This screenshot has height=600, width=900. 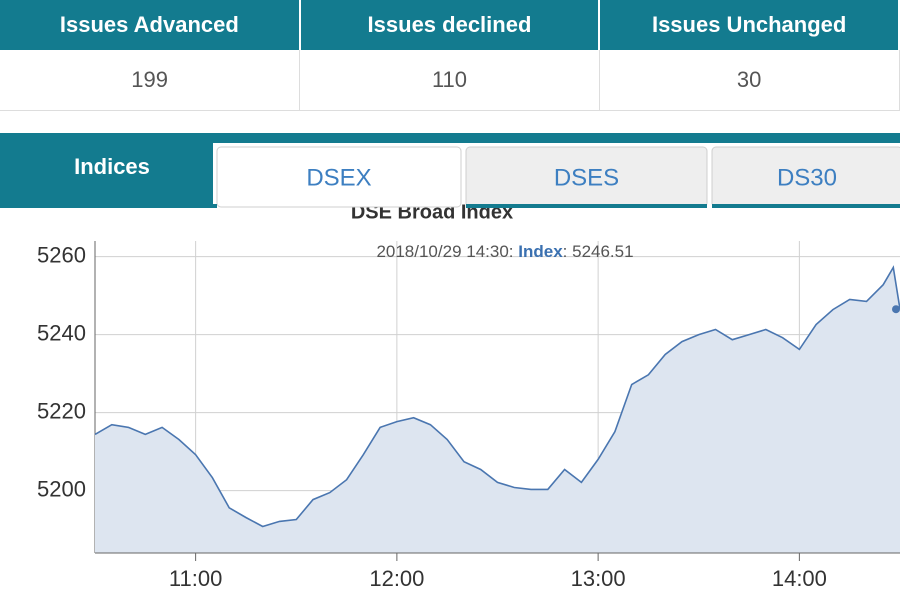 I want to click on tab, so click(x=339, y=177).